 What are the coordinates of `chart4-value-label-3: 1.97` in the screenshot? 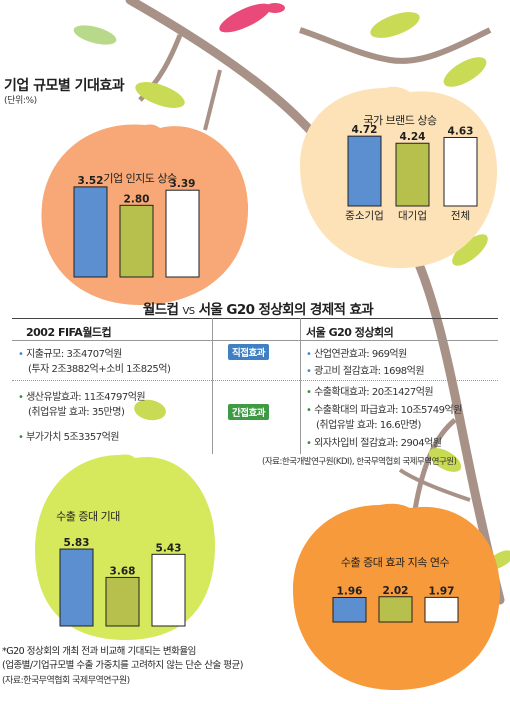 It's located at (442, 591).